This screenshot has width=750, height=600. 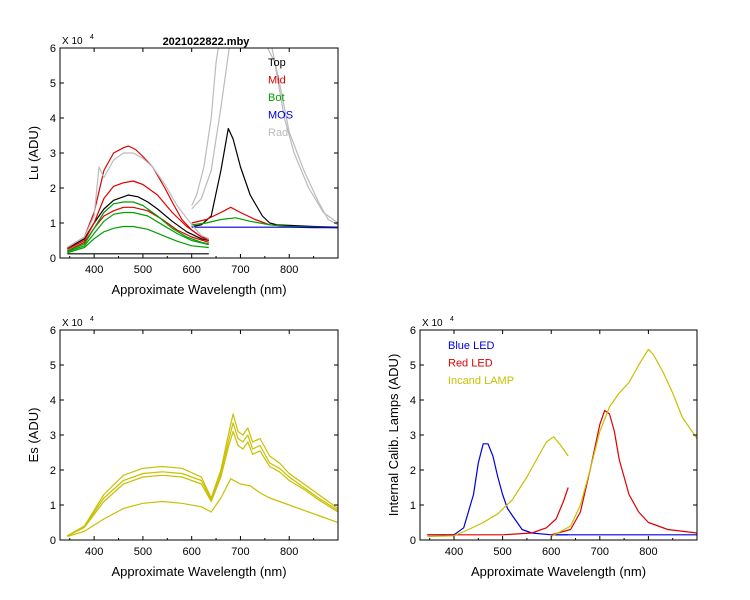 What do you see at coordinates (280, 116) in the screenshot?
I see `legend-entry-mos: MOS` at bounding box center [280, 116].